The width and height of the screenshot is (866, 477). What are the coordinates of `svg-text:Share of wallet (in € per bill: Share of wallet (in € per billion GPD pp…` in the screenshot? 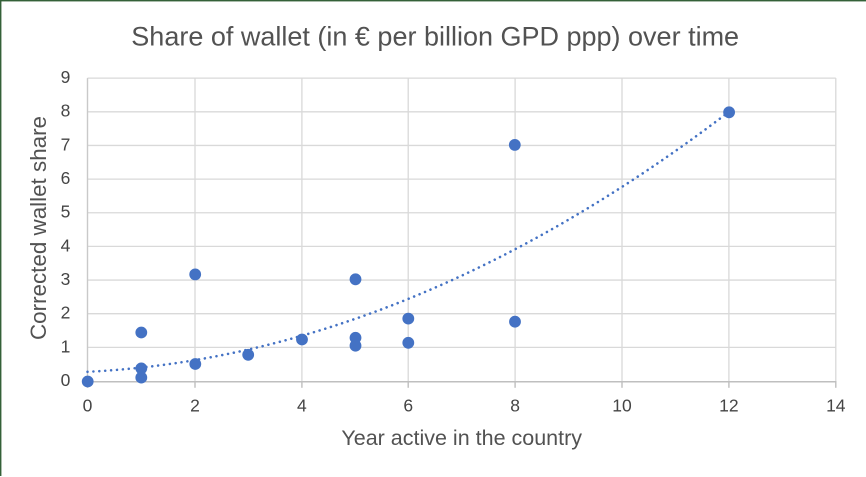 It's located at (435, 36).